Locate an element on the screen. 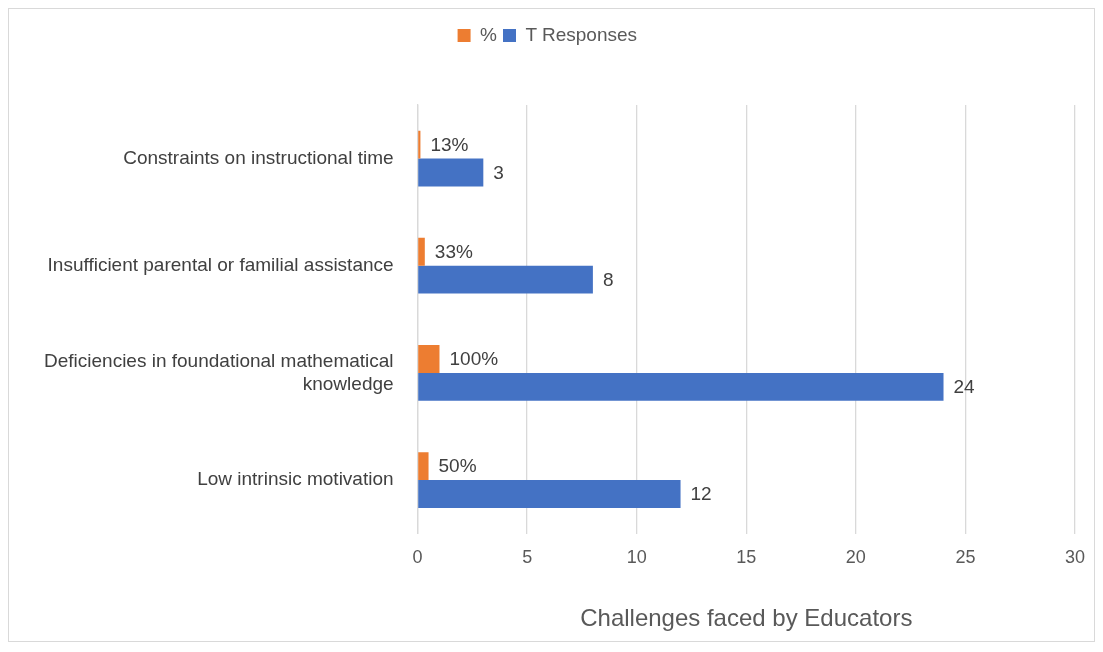  y-tick-label: Low intrinsic motivation is located at coordinates (295, 479).